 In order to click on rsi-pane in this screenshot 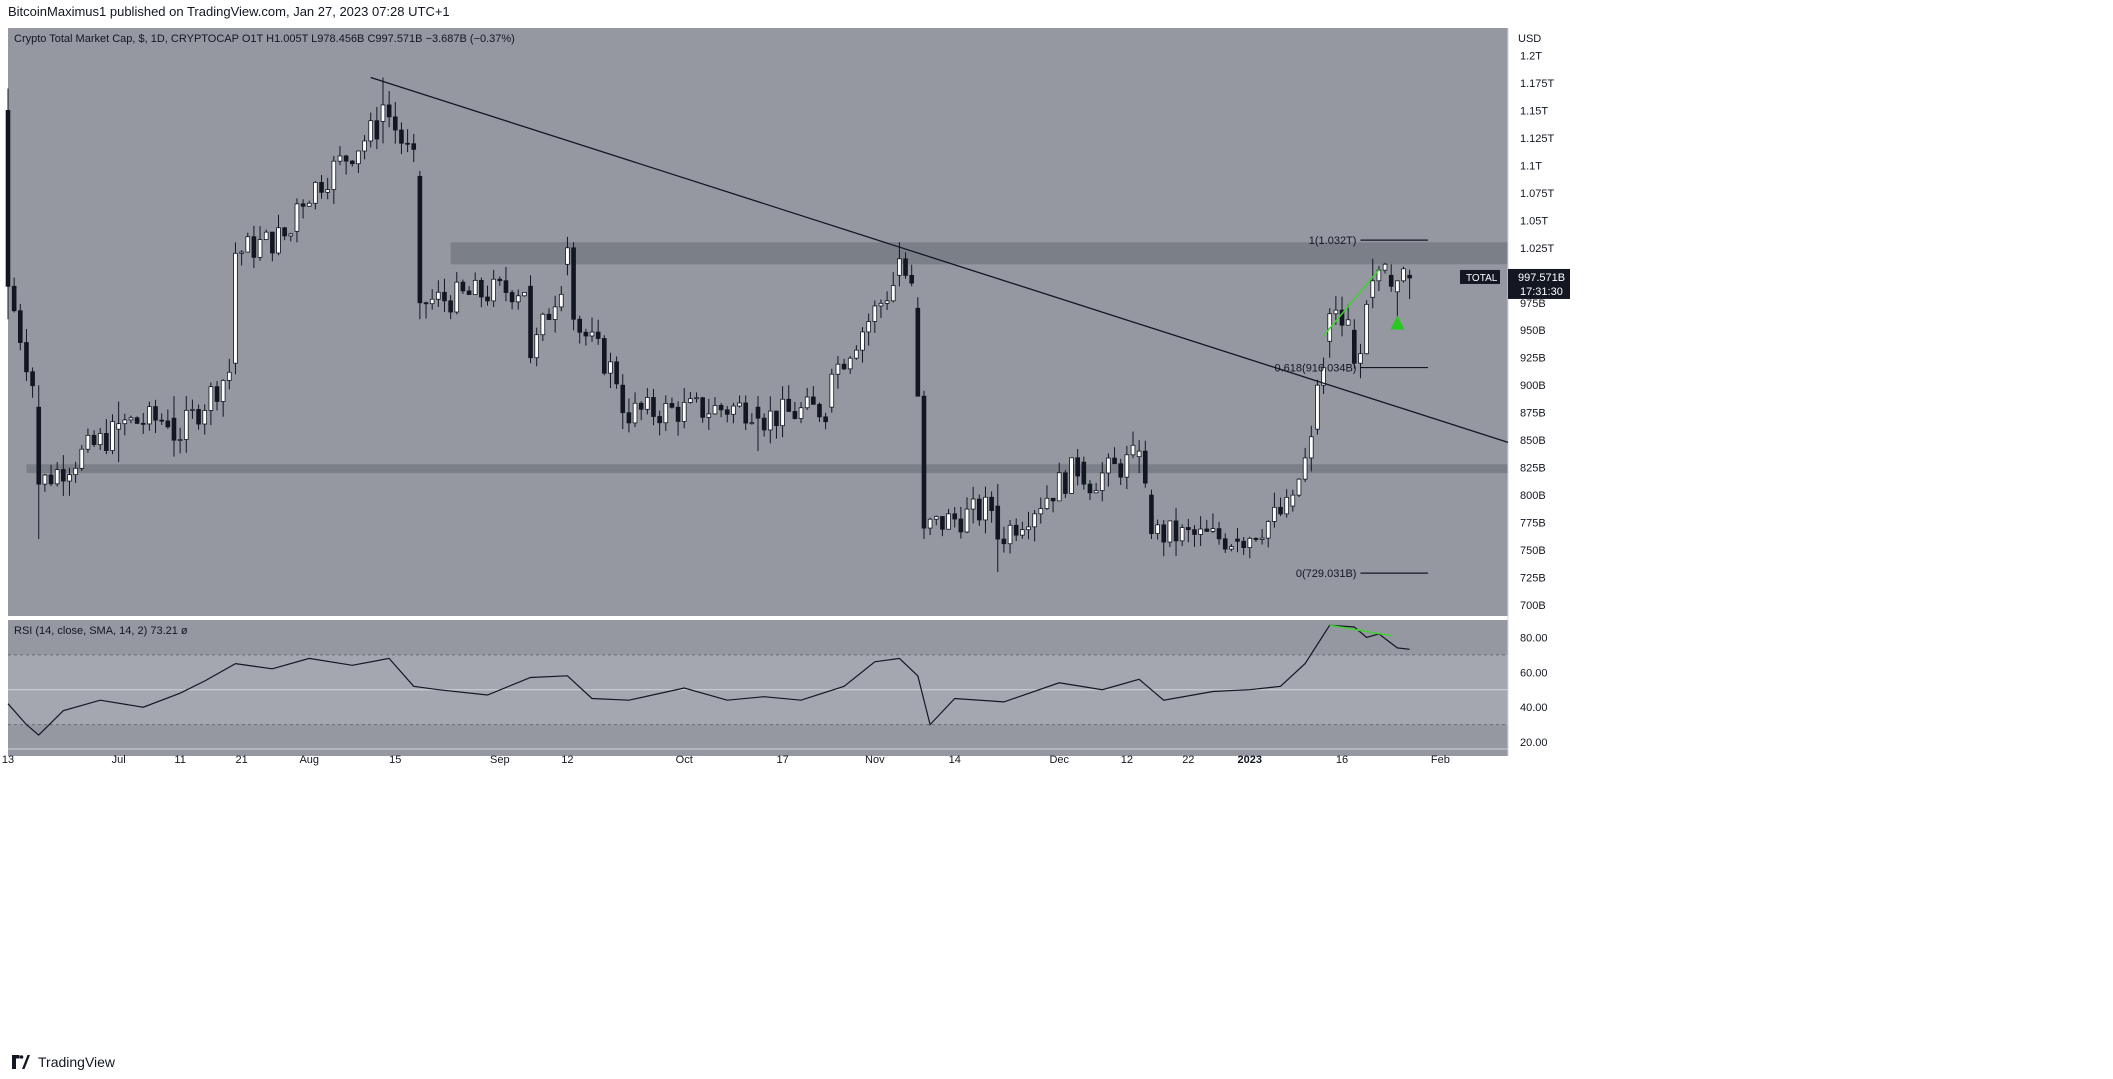, I will do `click(757, 688)`.